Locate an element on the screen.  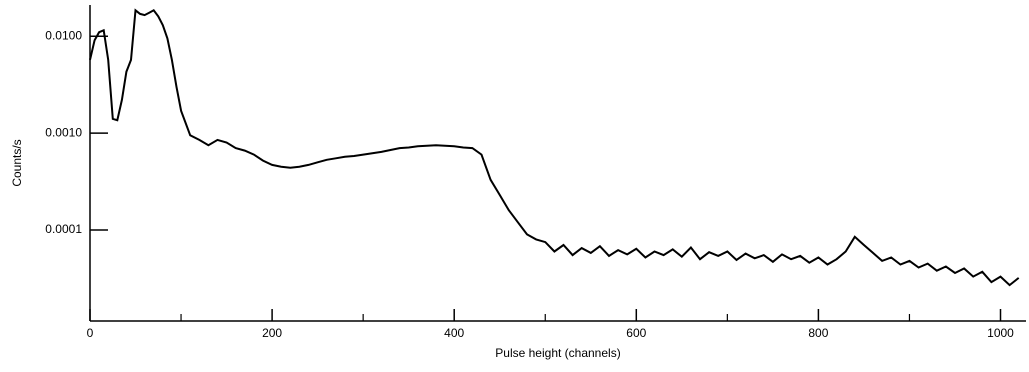
x-tick-label: 0 is located at coordinates (90, 333).